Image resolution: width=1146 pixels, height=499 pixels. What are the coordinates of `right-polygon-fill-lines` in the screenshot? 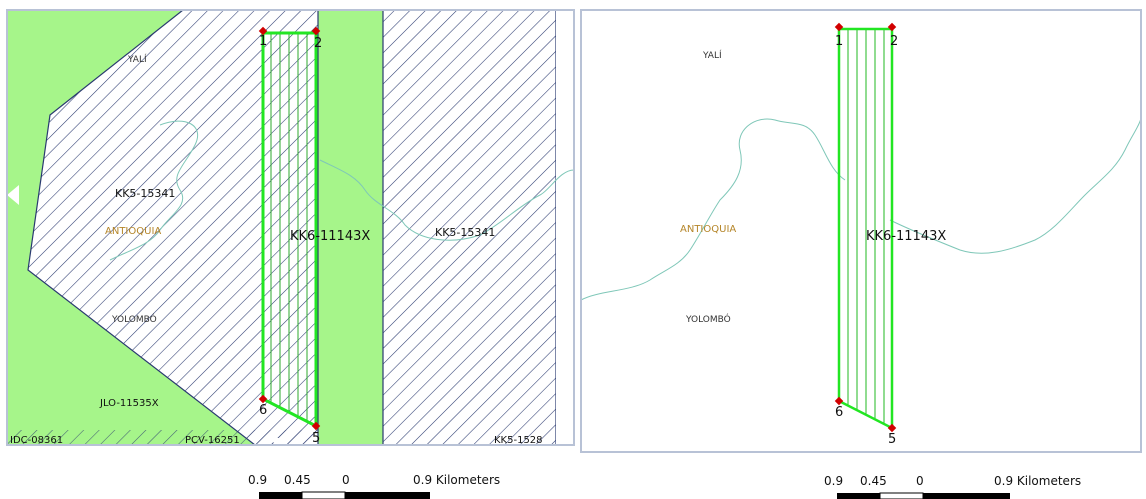 It's located at (866, 227).